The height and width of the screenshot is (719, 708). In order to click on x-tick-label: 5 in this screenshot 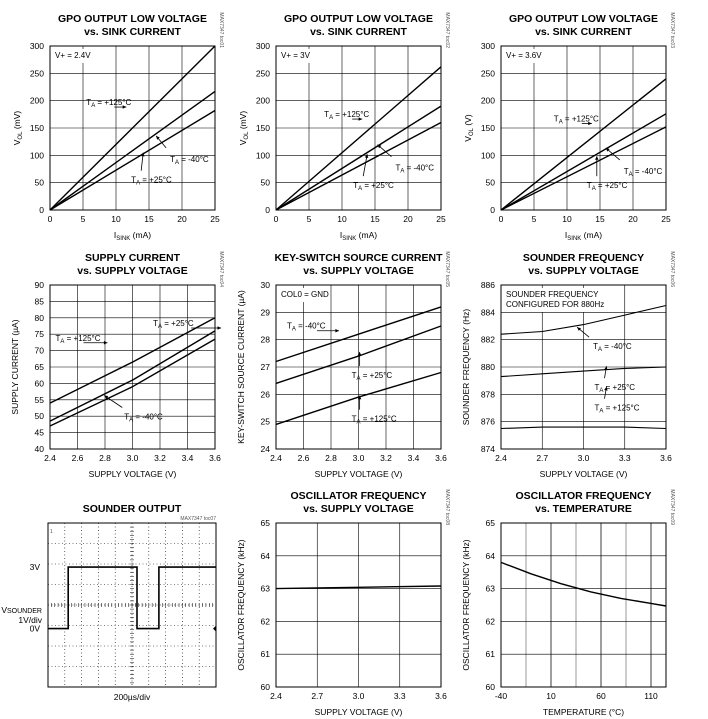, I will do `click(534, 219)`.